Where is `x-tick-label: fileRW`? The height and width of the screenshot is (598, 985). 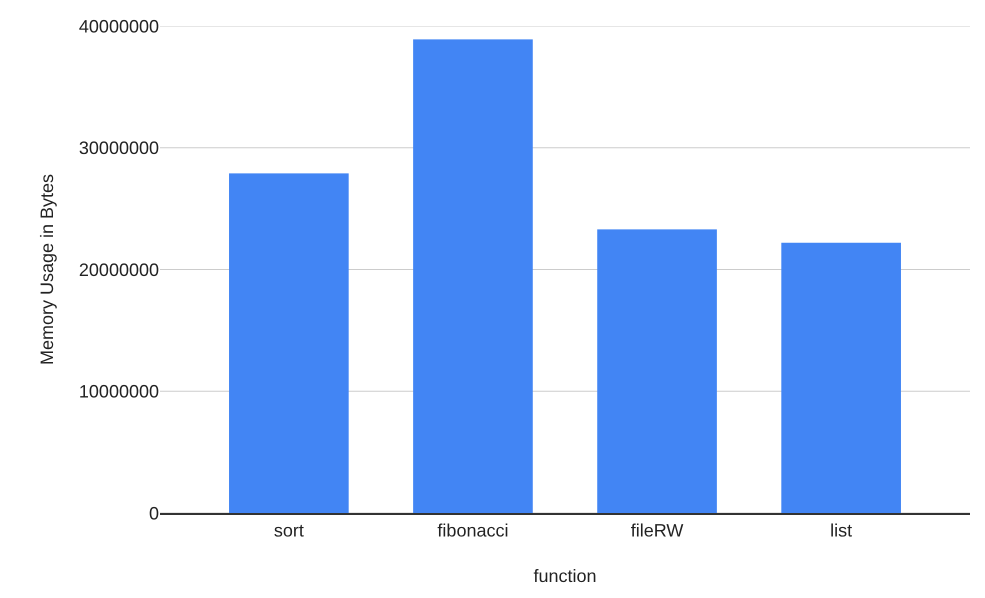 x-tick-label: fileRW is located at coordinates (657, 530).